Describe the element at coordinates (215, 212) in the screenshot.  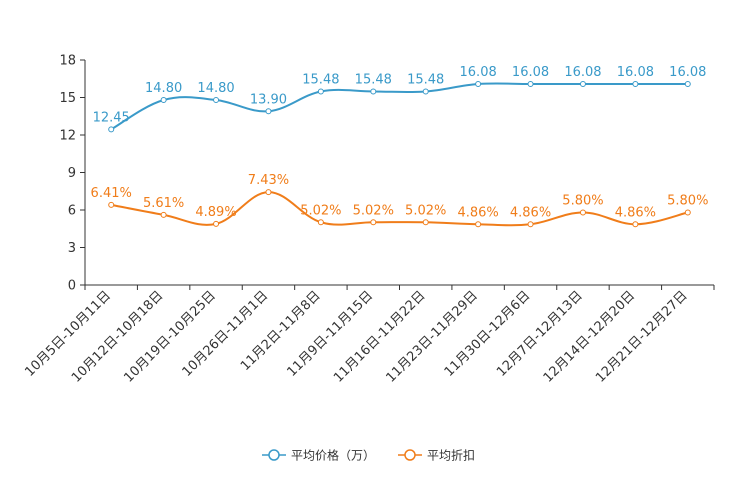
I see `data-label: 4.89%` at that location.